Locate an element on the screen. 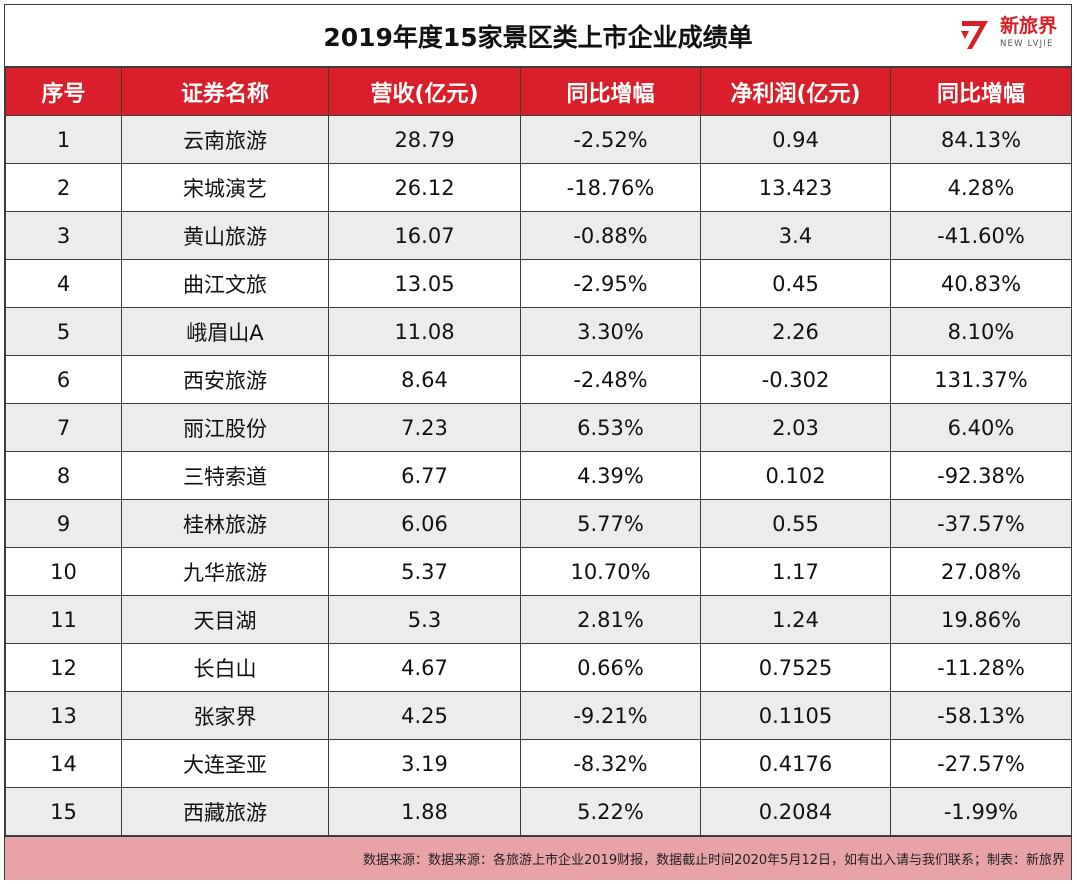 The width and height of the screenshot is (1077, 884). table-cell: 12 is located at coordinates (63, 667).